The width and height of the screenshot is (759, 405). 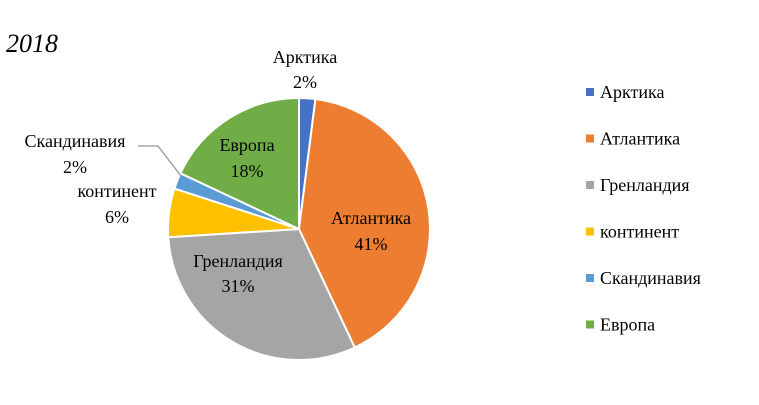 What do you see at coordinates (116, 191) in the screenshot?
I see `data-label-category: континент` at bounding box center [116, 191].